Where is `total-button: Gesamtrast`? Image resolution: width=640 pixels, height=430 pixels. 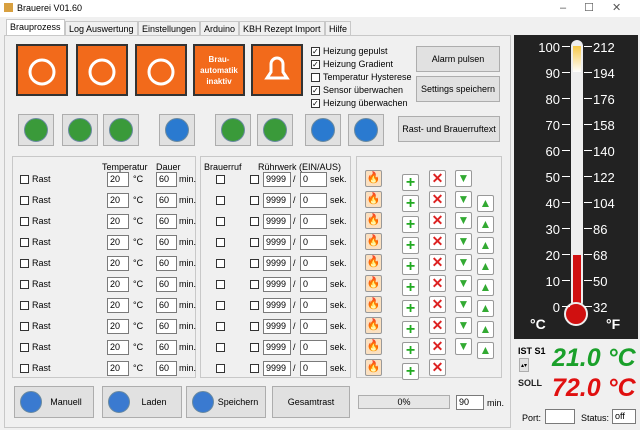 total-button: Gesamtrast is located at coordinates (311, 402).